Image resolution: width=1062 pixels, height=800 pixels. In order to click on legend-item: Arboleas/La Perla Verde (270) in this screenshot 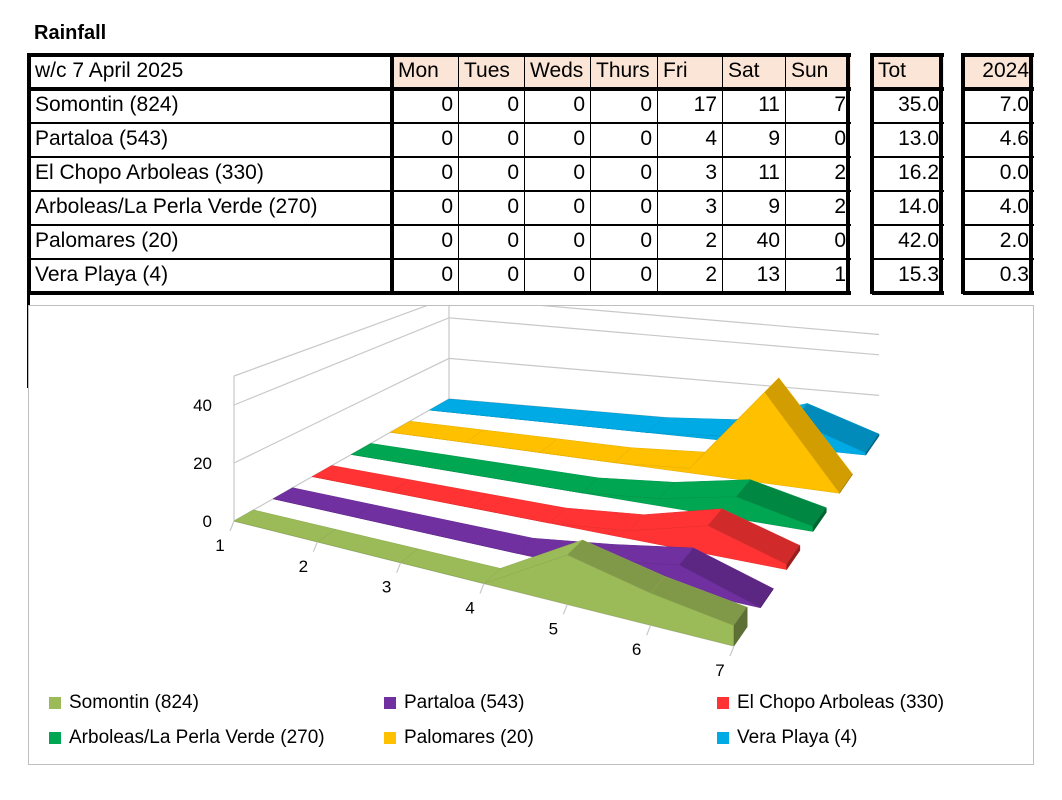, I will do `click(187, 738)`.